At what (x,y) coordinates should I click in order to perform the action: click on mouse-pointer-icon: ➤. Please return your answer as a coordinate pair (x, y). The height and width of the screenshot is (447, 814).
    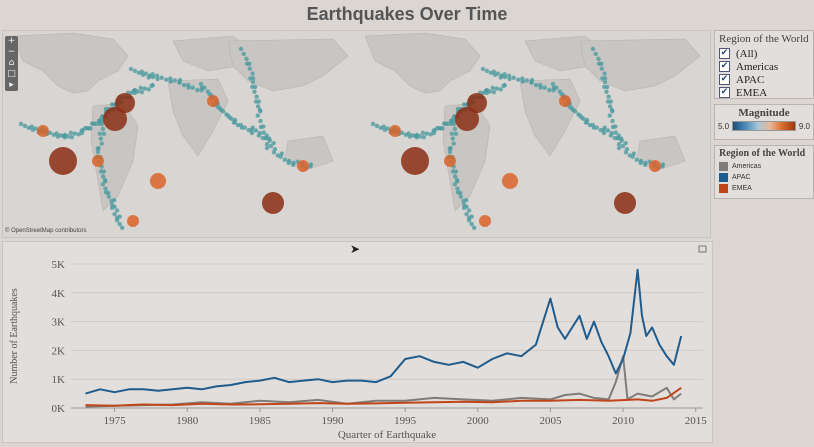
    Looking at the image, I should click on (355, 249).